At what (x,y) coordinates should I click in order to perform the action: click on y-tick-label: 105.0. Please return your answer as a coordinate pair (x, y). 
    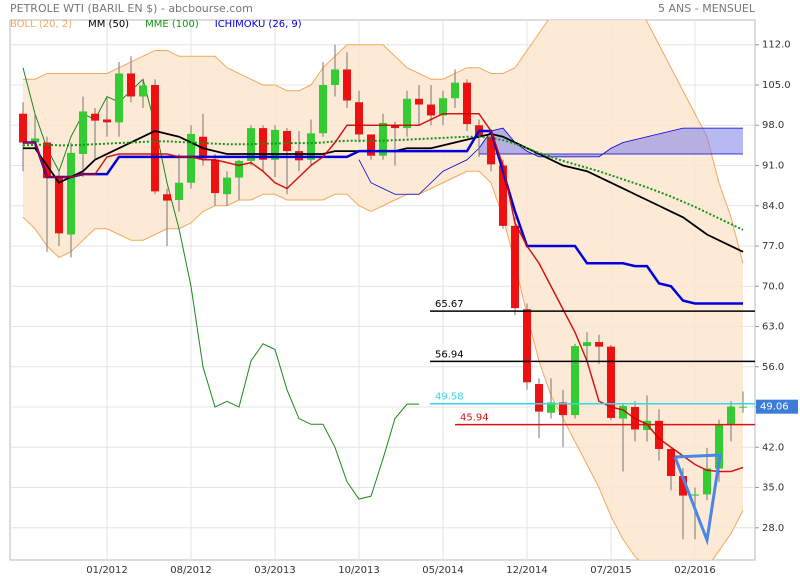
    Looking at the image, I should click on (776, 85).